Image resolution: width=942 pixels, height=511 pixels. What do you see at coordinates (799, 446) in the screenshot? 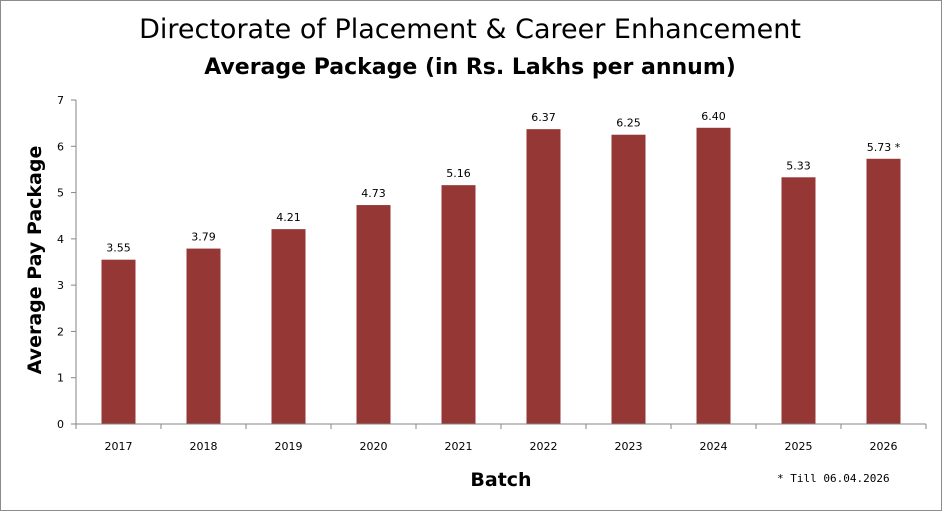
I see `x-tick-label: 2025` at bounding box center [799, 446].